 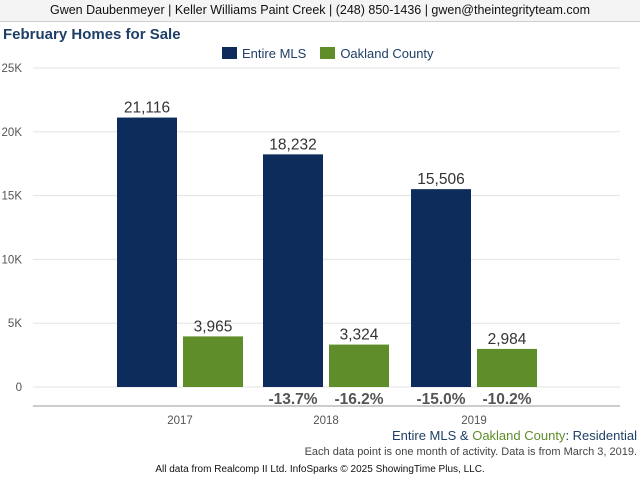 I want to click on legend-swatch-oakland-county, so click(x=328, y=53).